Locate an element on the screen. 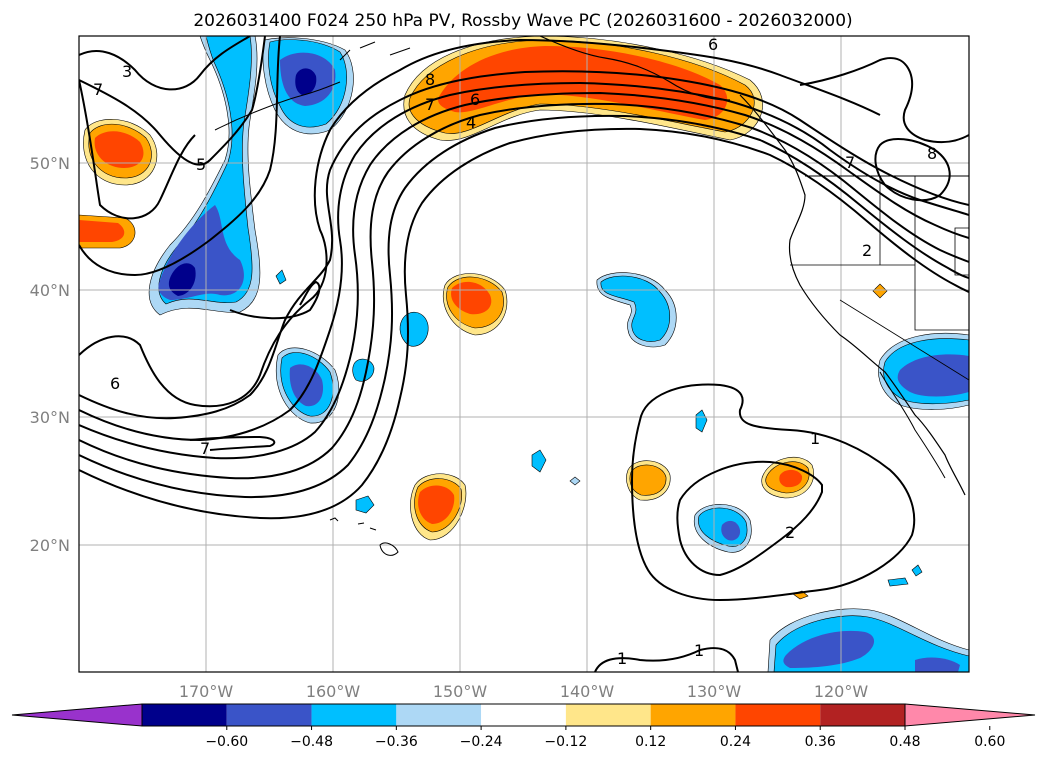 Image resolution: width=1047 pixels, height=765 pixels. colorbar-tick-label: 0.60 is located at coordinates (989, 742).